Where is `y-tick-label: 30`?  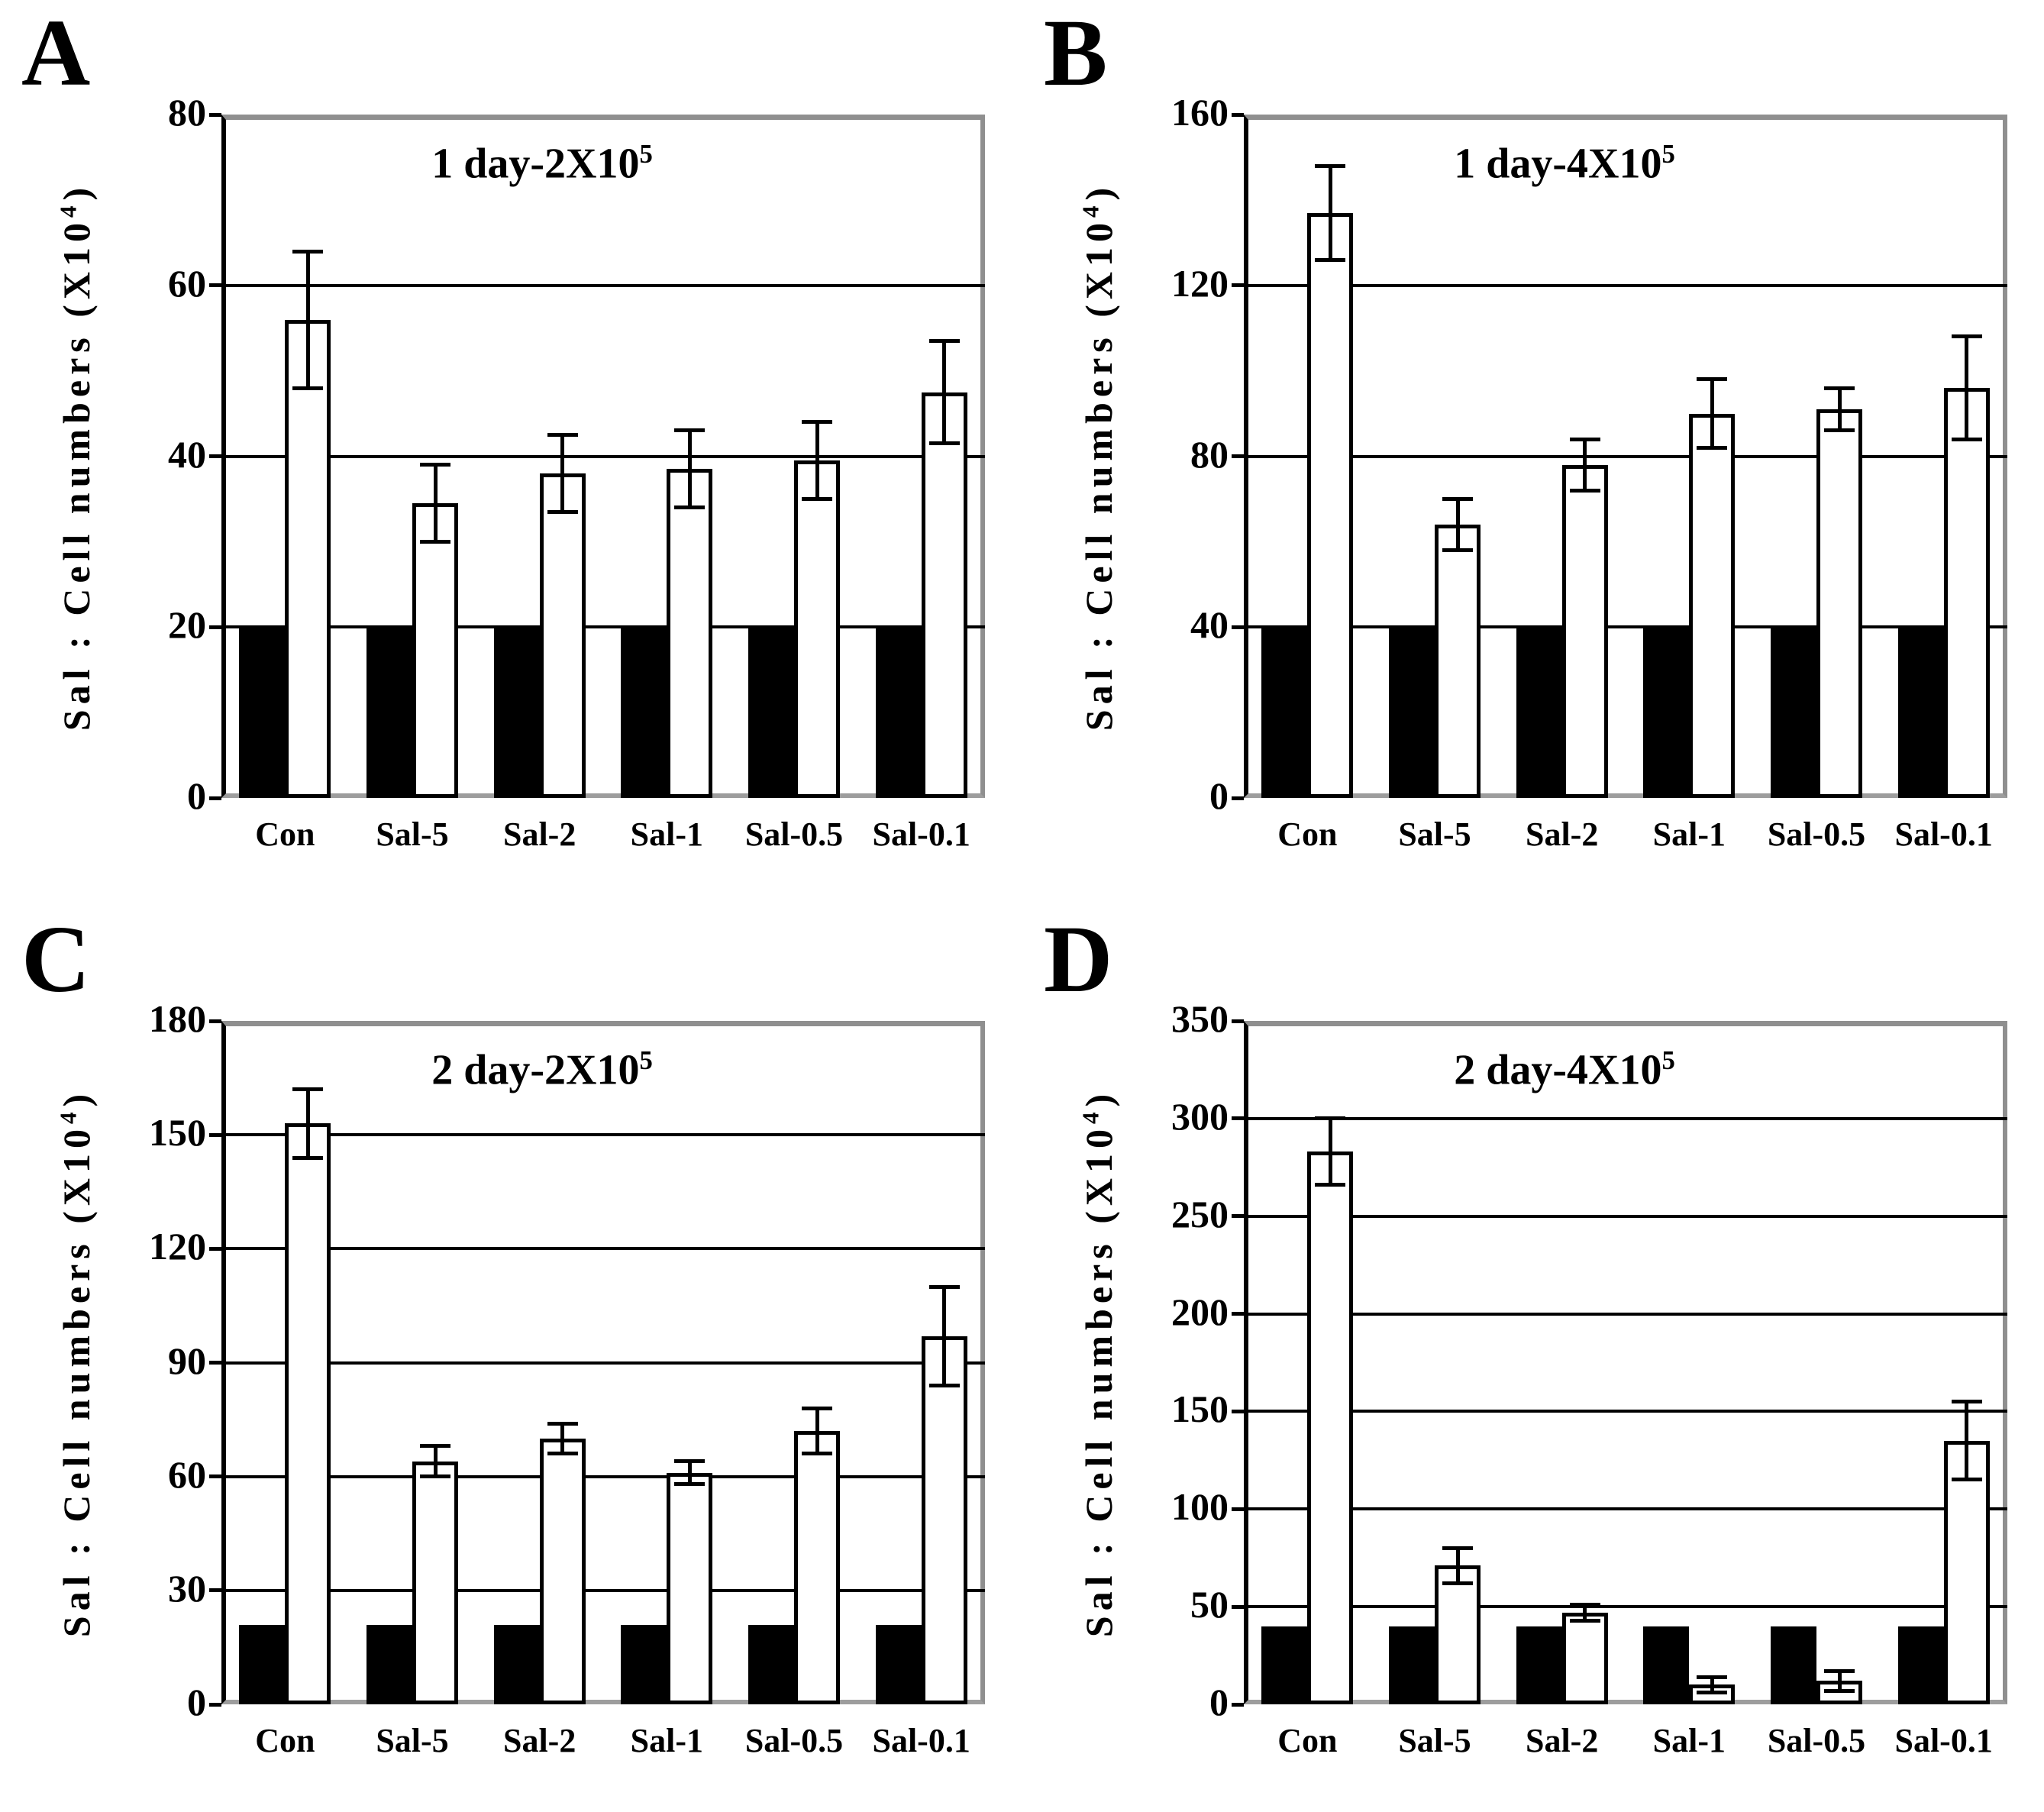 y-tick-label: 30 is located at coordinates (187, 1588).